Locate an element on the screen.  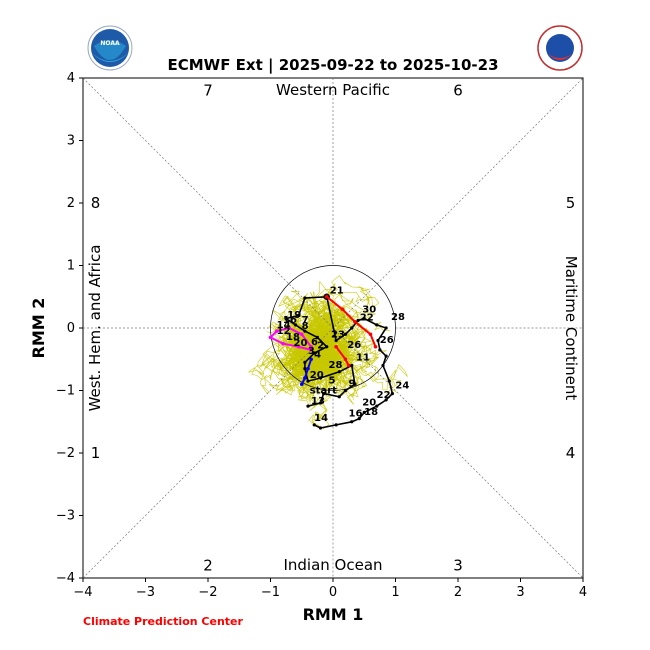
ensemble-members is located at coordinates (328, 352).